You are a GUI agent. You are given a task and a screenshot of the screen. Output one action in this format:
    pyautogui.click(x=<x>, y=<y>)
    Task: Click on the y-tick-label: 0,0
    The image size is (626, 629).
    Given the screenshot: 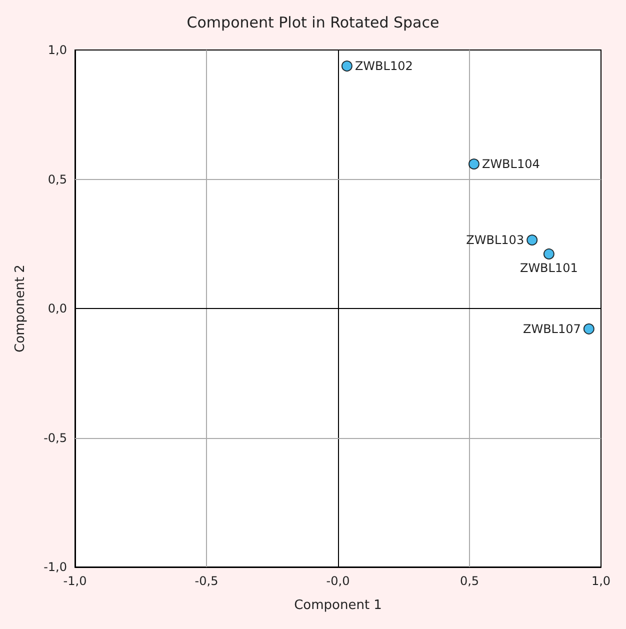 What is the action you would take?
    pyautogui.click(x=57, y=309)
    